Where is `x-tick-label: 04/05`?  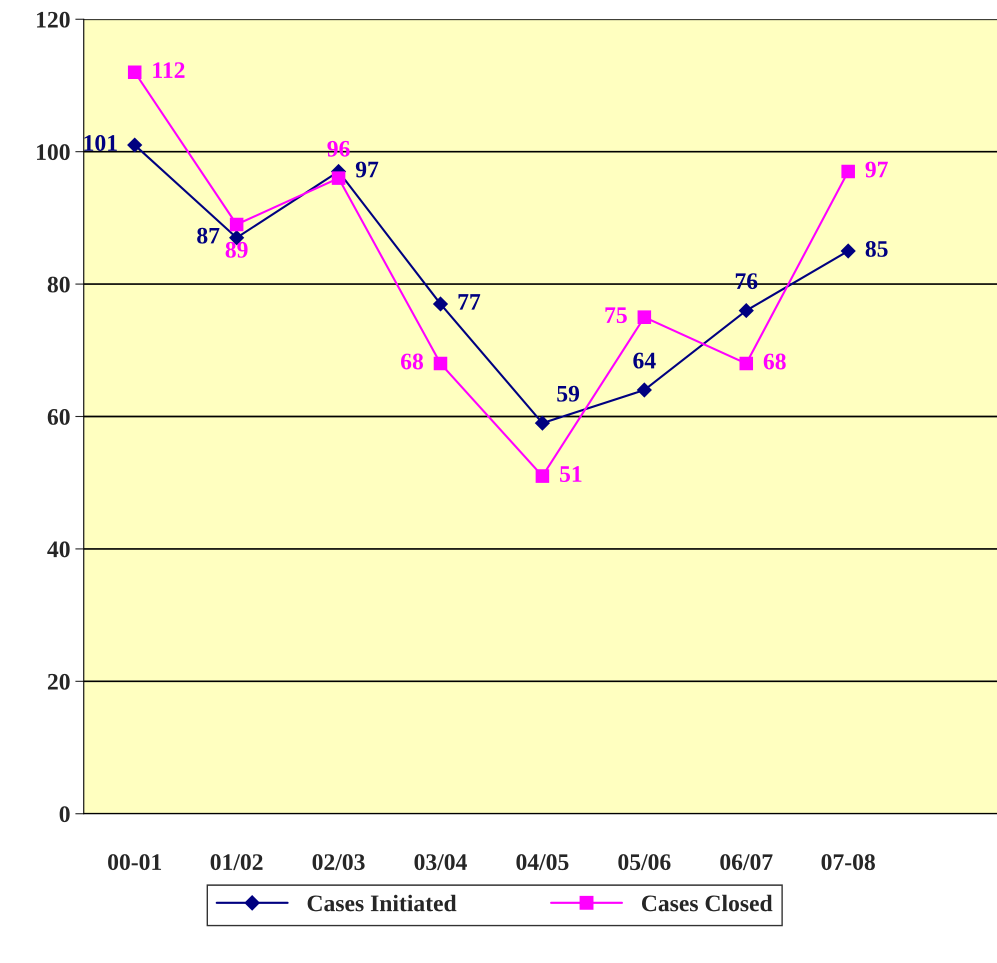 x-tick-label: 04/05 is located at coordinates (542, 862).